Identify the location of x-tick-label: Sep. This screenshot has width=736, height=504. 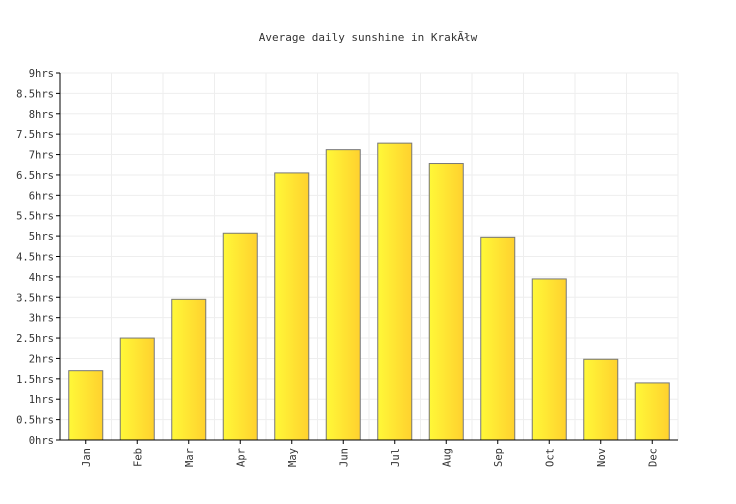
(499, 457).